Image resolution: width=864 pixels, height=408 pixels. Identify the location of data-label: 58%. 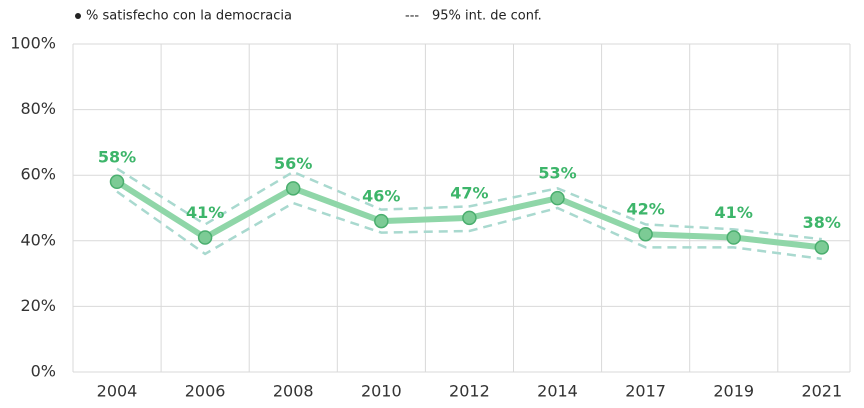
(117, 156).